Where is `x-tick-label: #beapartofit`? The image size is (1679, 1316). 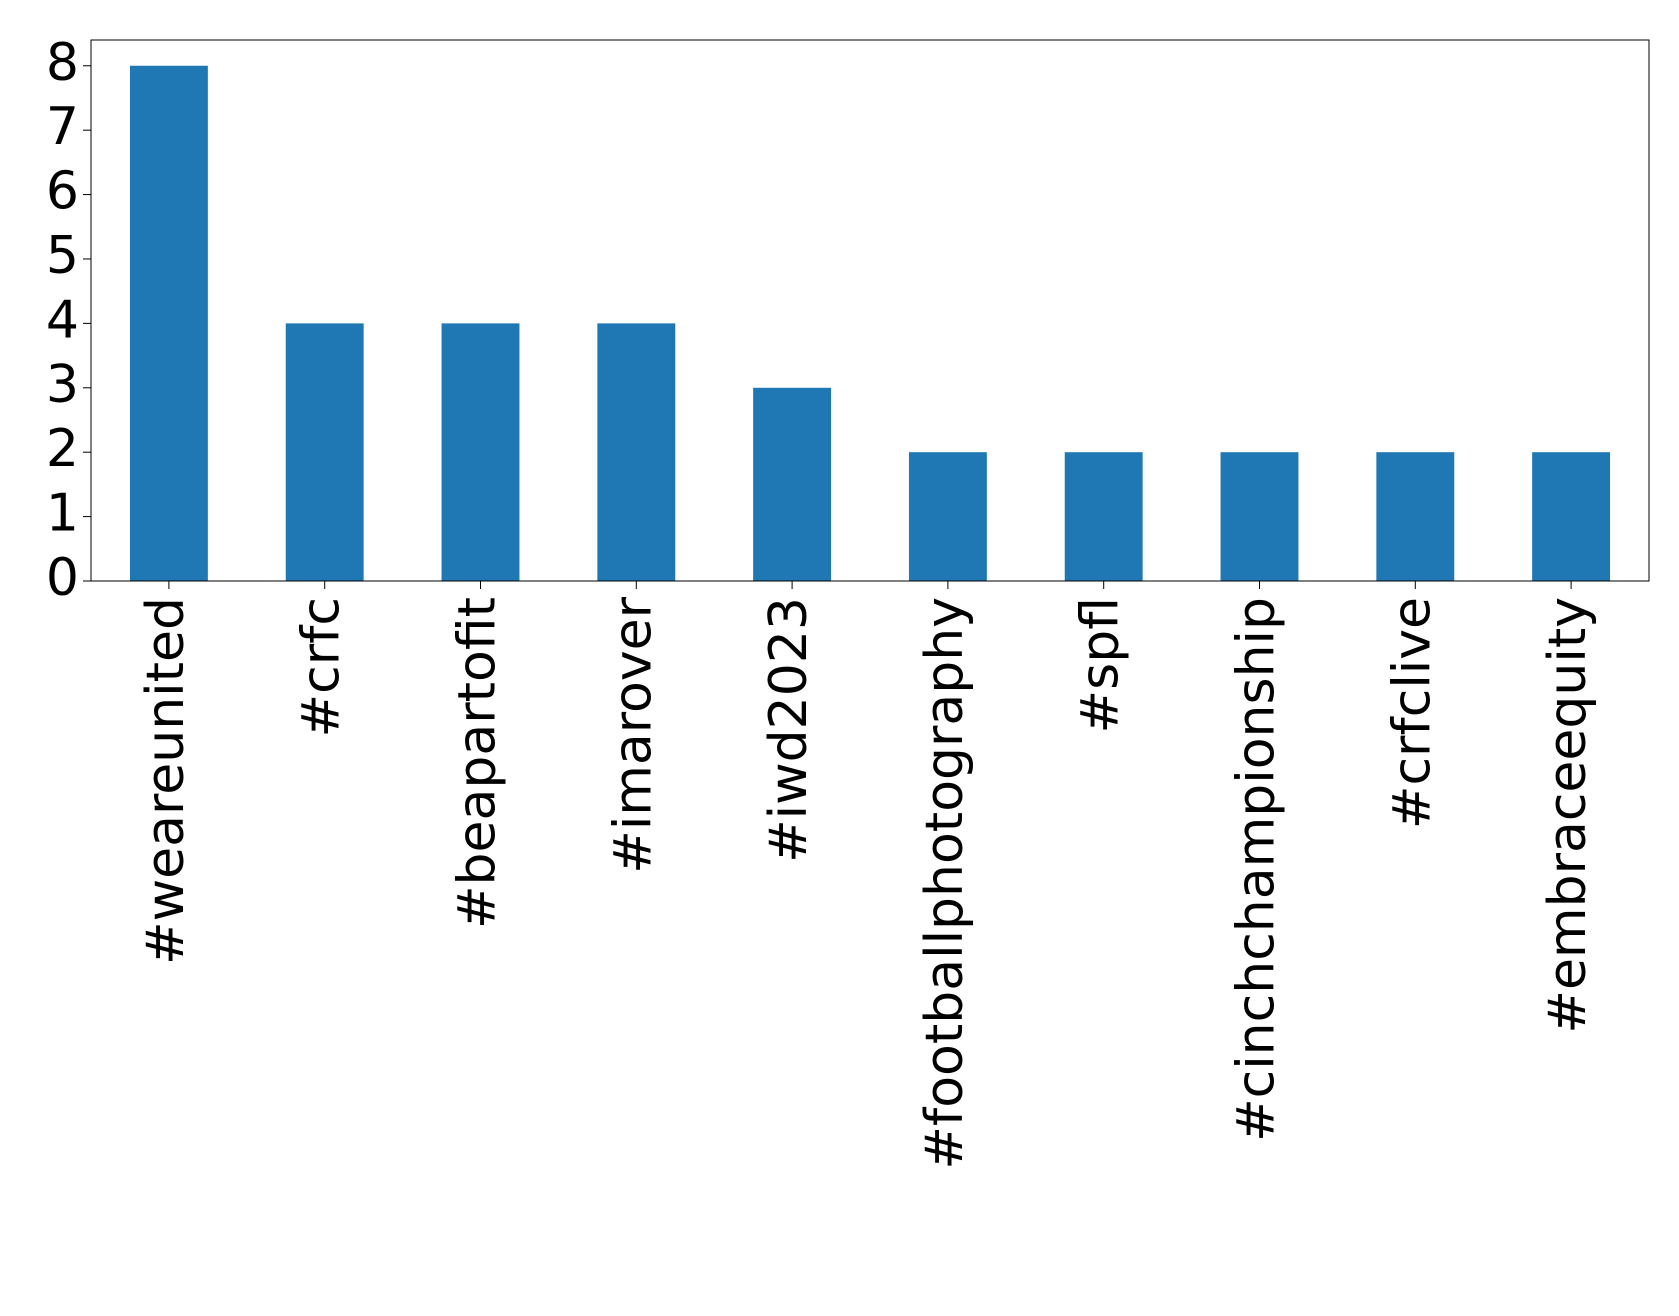
x-tick-label: #beapartofit is located at coordinates (478, 763).